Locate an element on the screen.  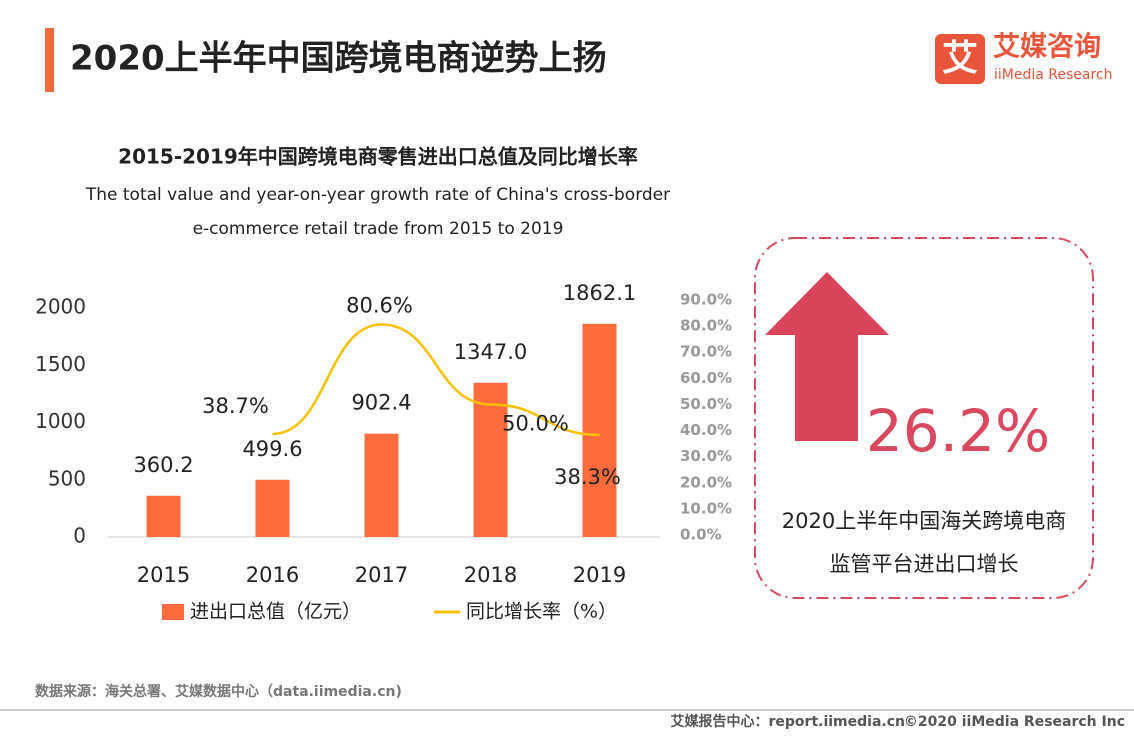
y-tick-label: 1500 is located at coordinates (60, 364).